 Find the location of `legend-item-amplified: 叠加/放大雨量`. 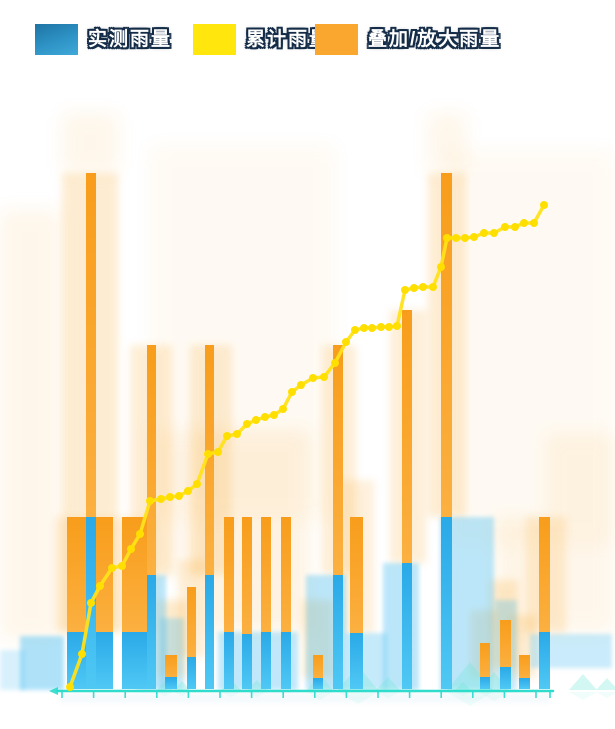

legend-item-amplified: 叠加/放大雨量 is located at coordinates (408, 39).